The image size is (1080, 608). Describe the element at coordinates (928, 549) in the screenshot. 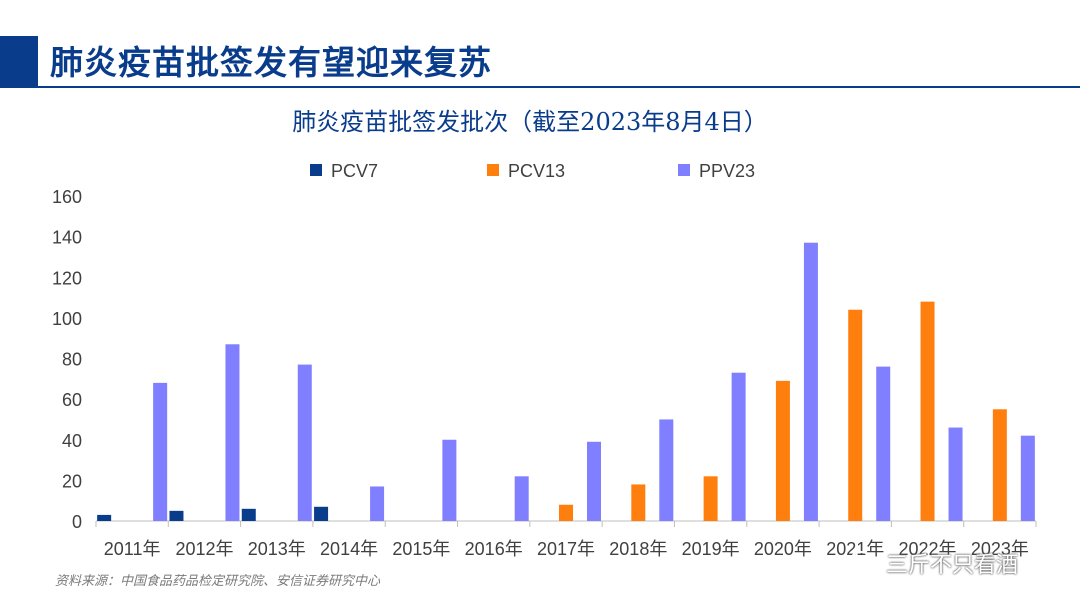

I see `x-tick-label: 2022年` at that location.